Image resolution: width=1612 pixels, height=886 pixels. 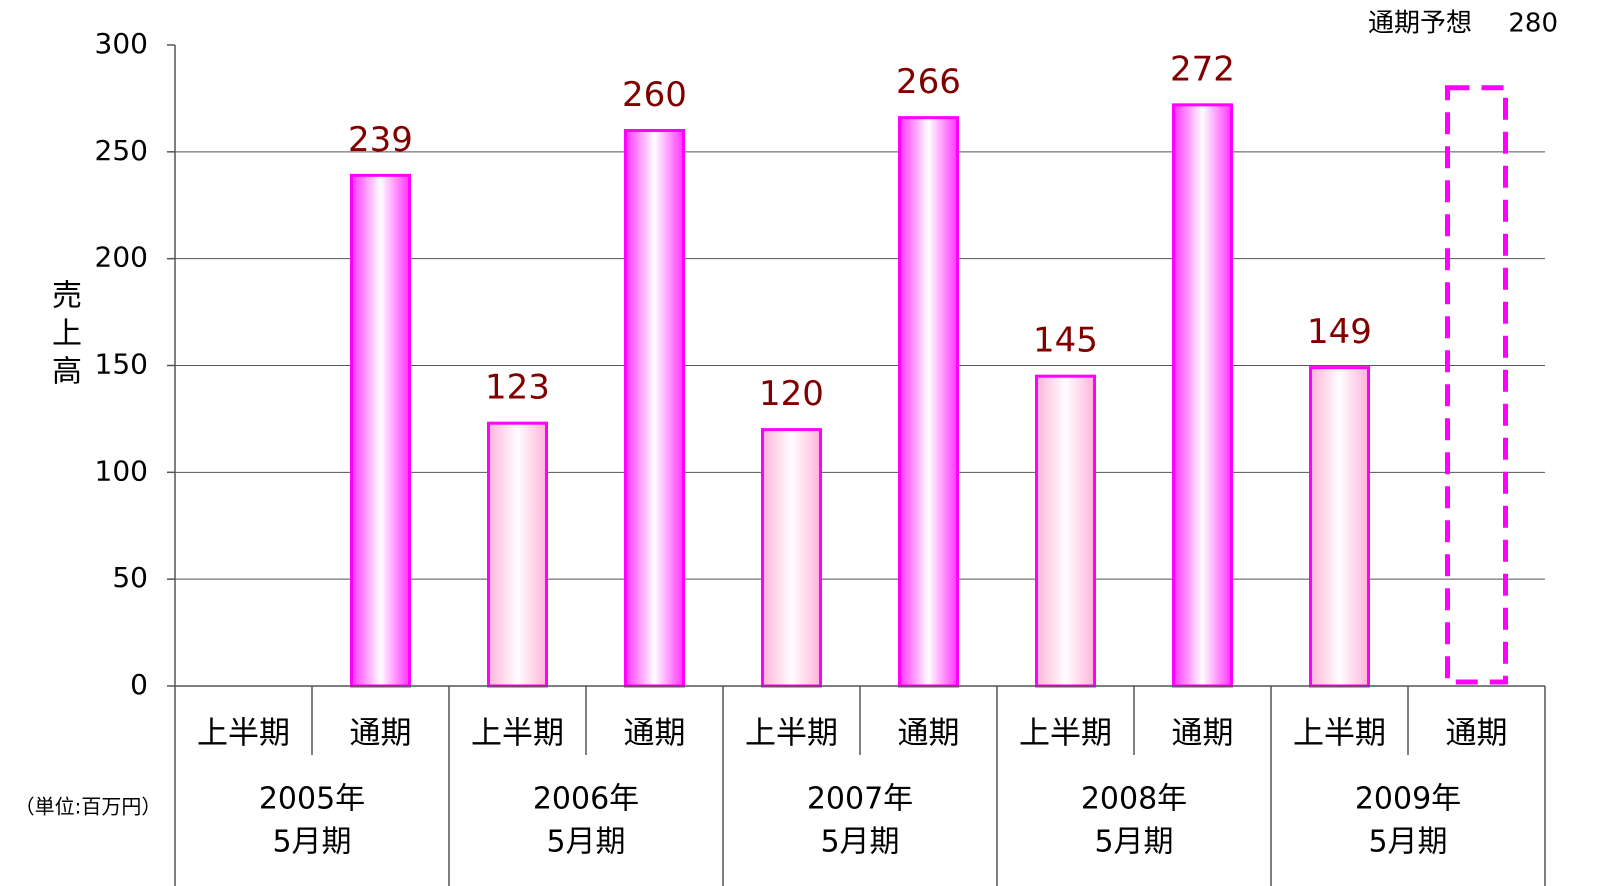 What do you see at coordinates (67, 334) in the screenshot?
I see `y-axis-label: 上` at bounding box center [67, 334].